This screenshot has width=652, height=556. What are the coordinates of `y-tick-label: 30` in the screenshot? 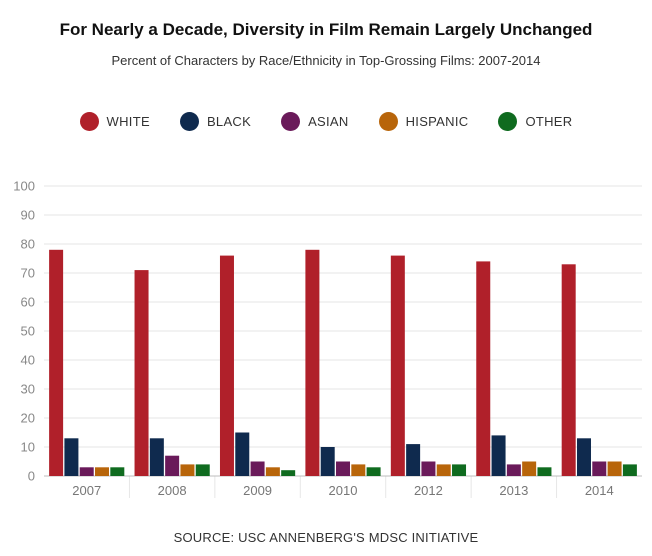 It's located at (28, 389).